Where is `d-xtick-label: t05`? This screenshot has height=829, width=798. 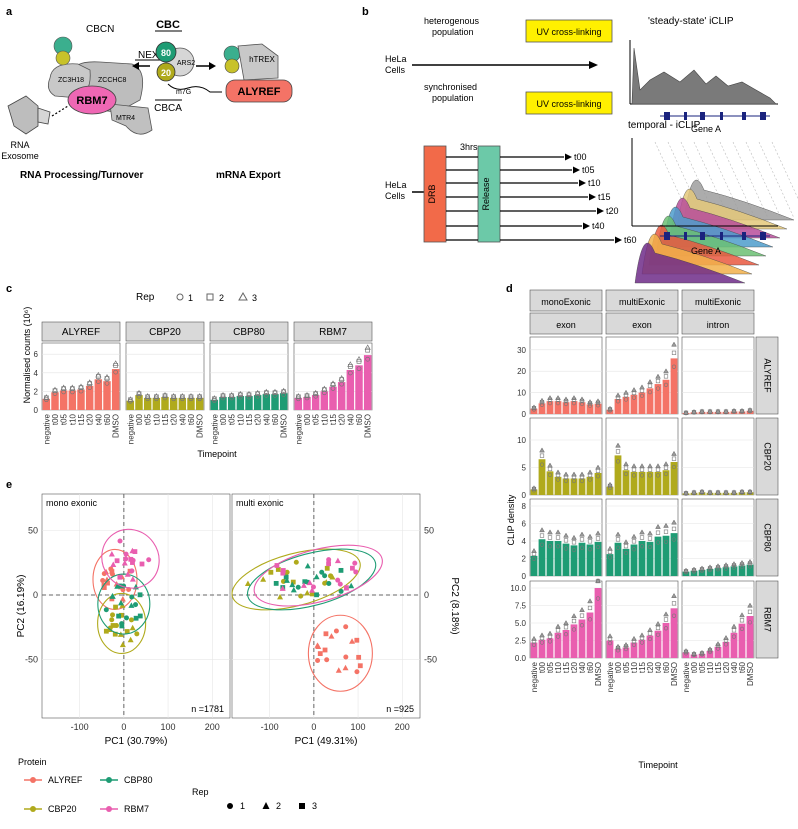
d-xtick-label: t05 is located at coordinates (626, 667).